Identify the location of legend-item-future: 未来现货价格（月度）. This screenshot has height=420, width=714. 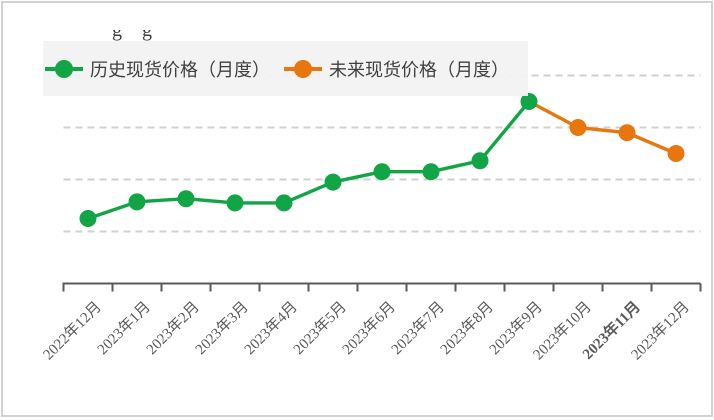
(396, 69).